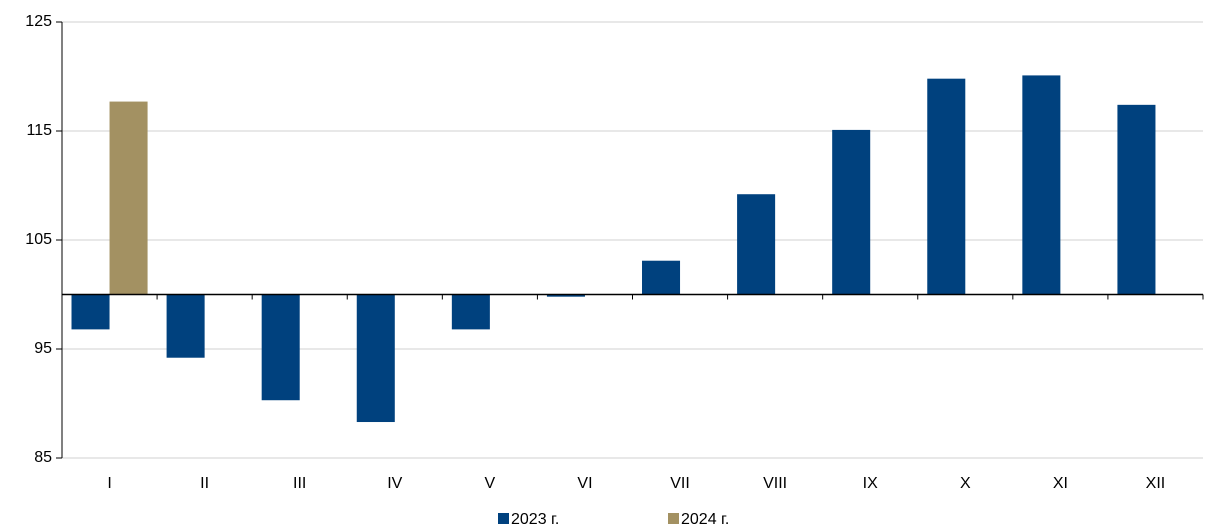 This screenshot has width=1207, height=530. I want to click on x-tick-label: VII, so click(680, 483).